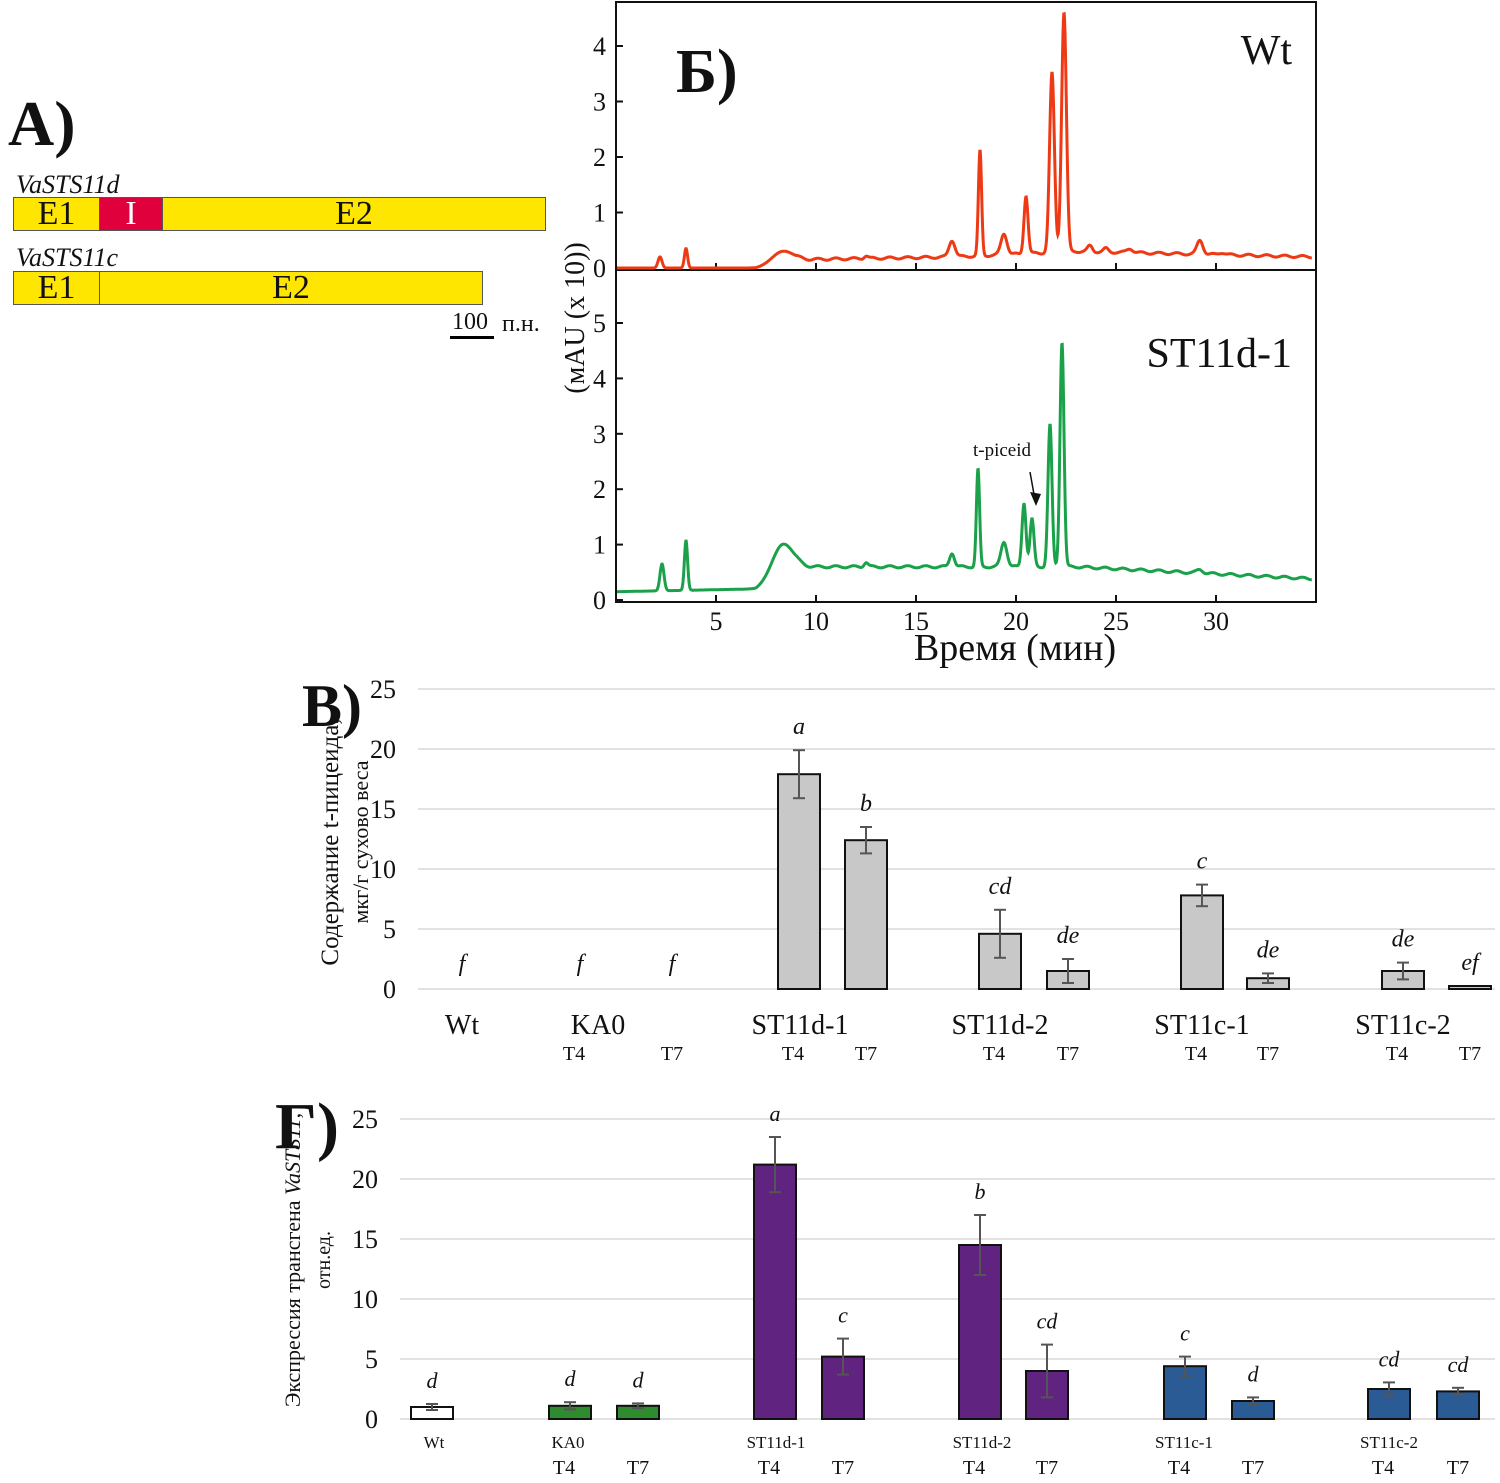  Describe the element at coordinates (307, 1126) in the screenshot. I see `panel-label: Г)` at that location.